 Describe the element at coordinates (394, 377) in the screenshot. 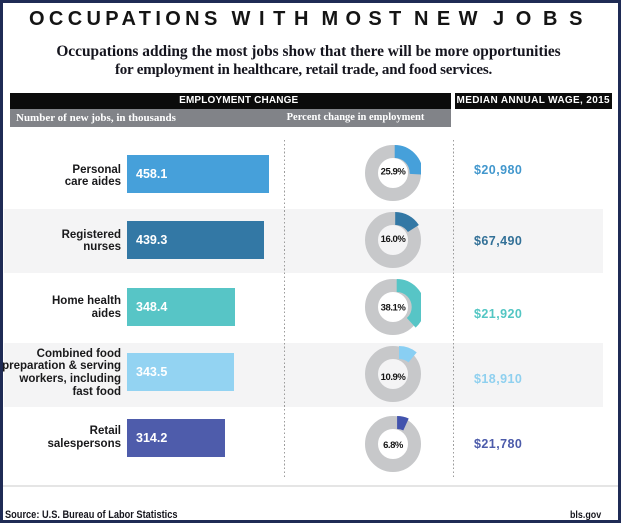

I see `svg-text: 10.9%` at that location.